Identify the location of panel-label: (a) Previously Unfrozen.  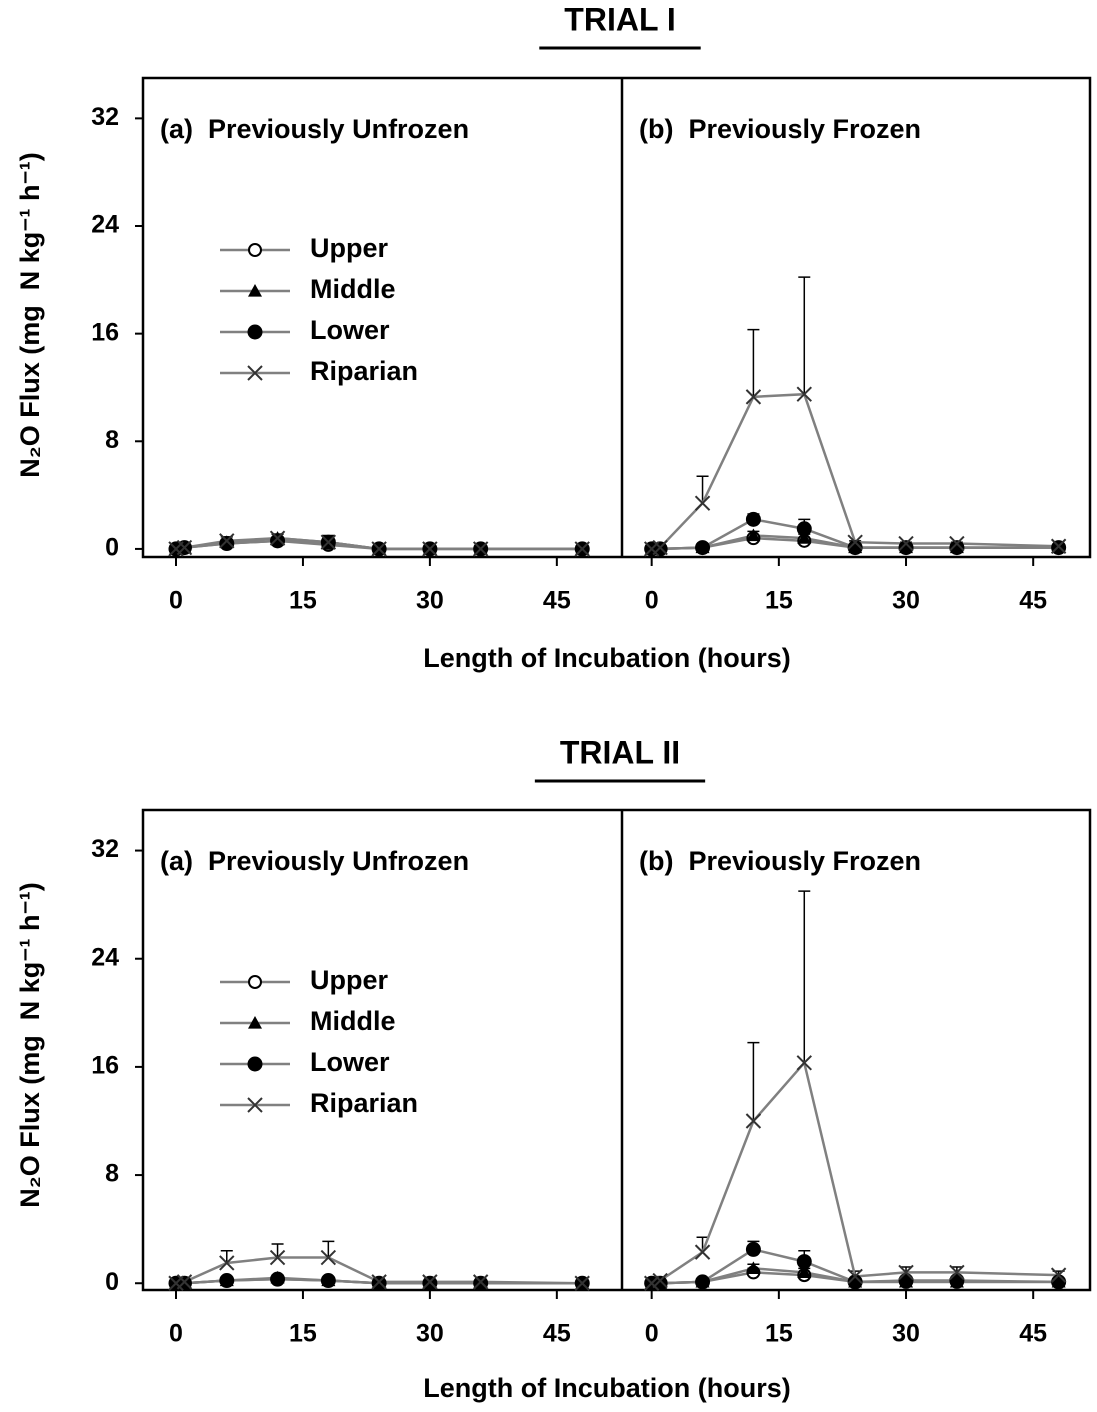
(314, 129).